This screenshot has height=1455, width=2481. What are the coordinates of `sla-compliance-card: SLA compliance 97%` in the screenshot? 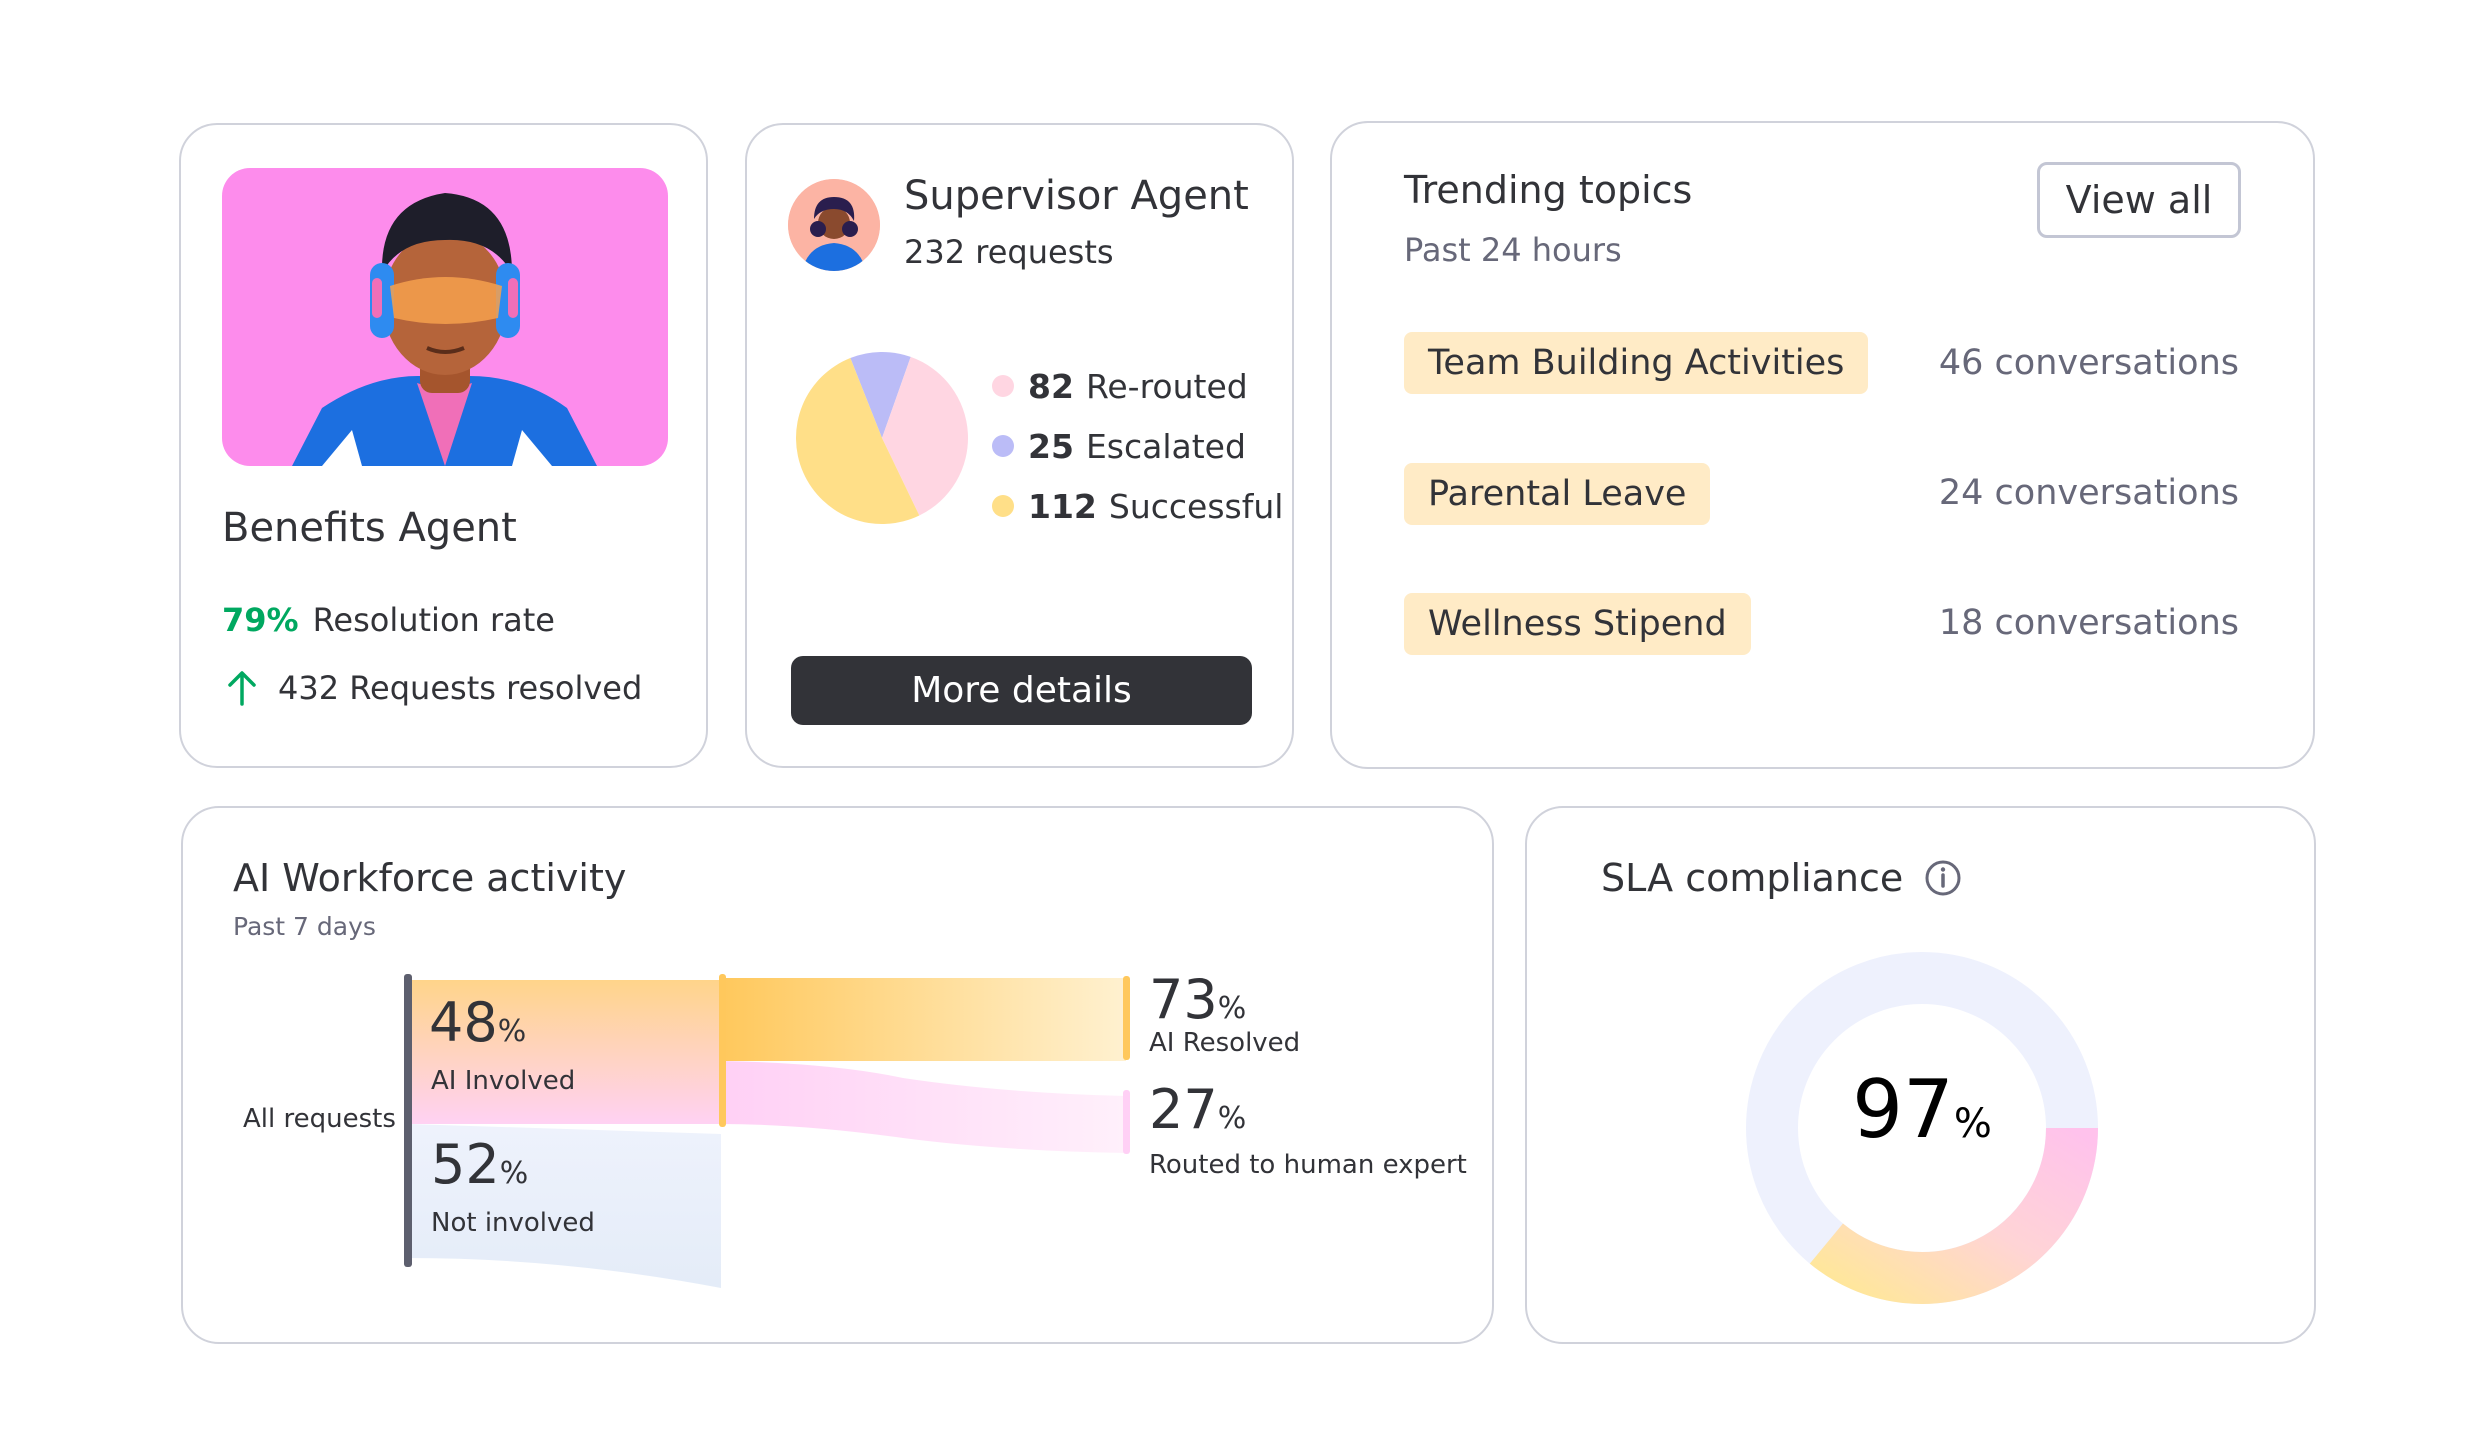 It's located at (1920, 1075).